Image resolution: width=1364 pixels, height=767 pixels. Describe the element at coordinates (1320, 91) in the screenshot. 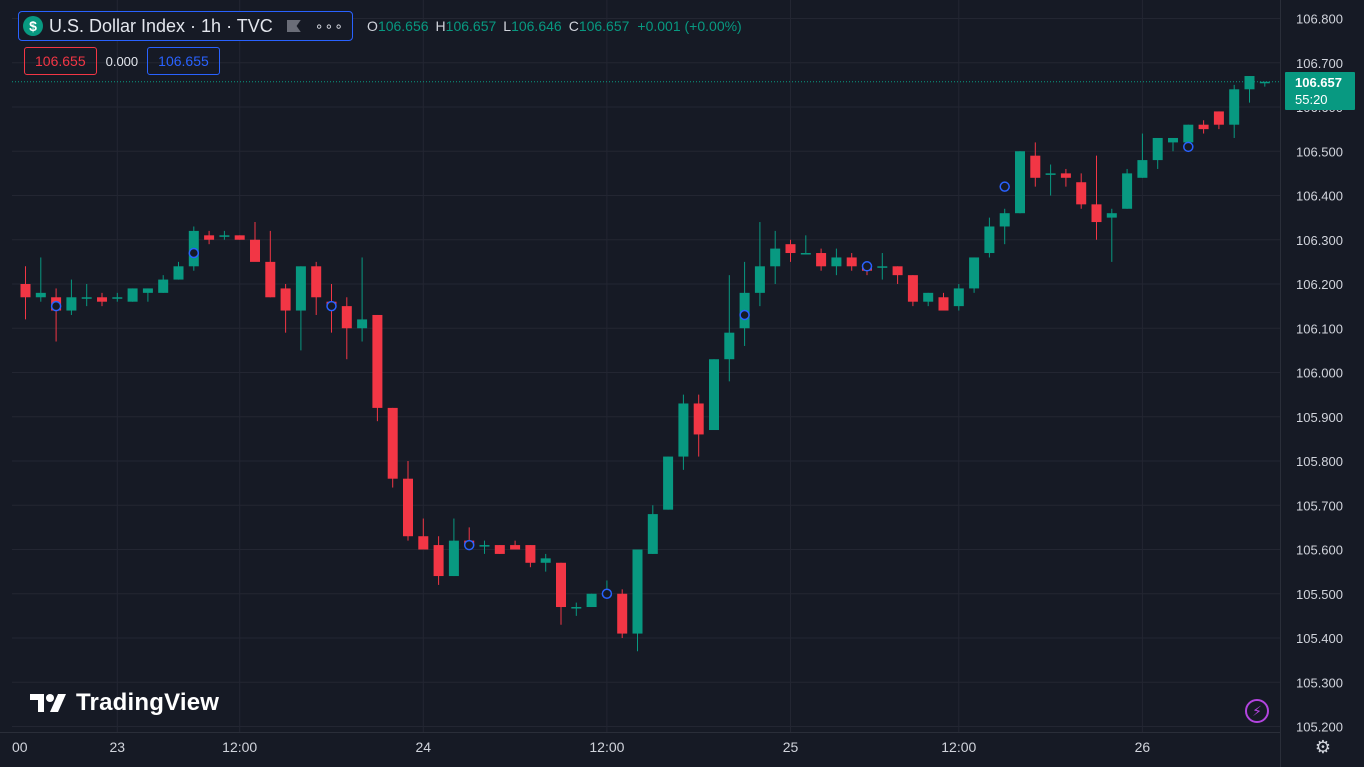

I see `last-price-label: 106.657 55:20` at that location.